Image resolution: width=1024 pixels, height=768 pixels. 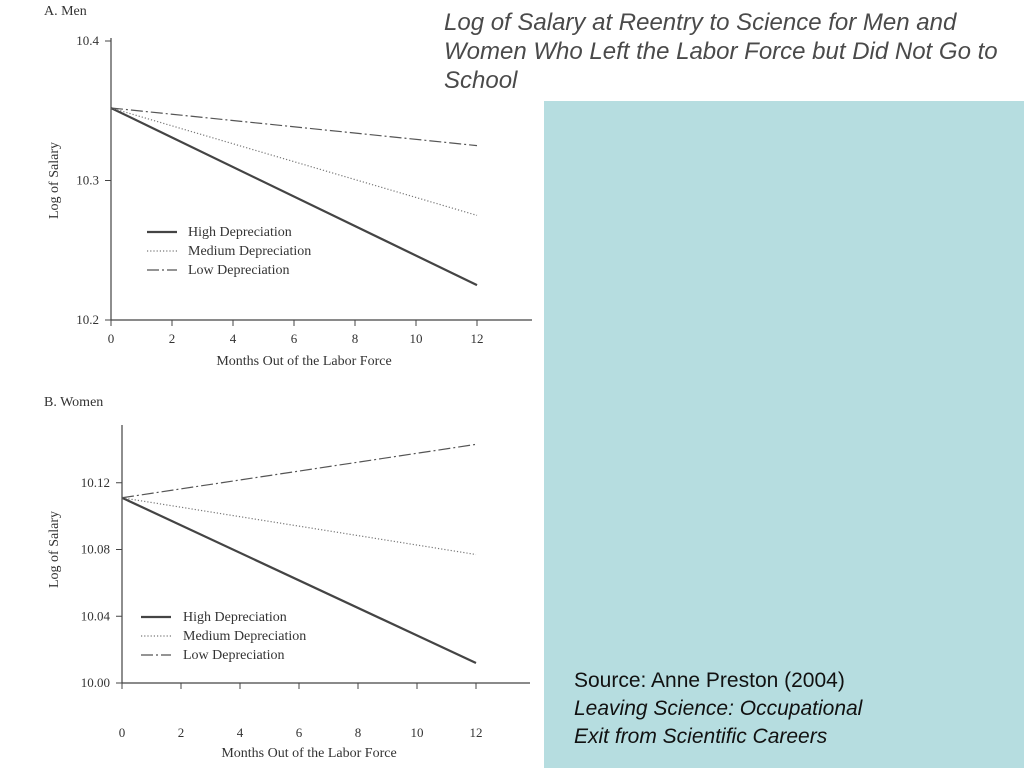 What do you see at coordinates (65, 11) in the screenshot?
I see `chart-title: A. Men` at bounding box center [65, 11].